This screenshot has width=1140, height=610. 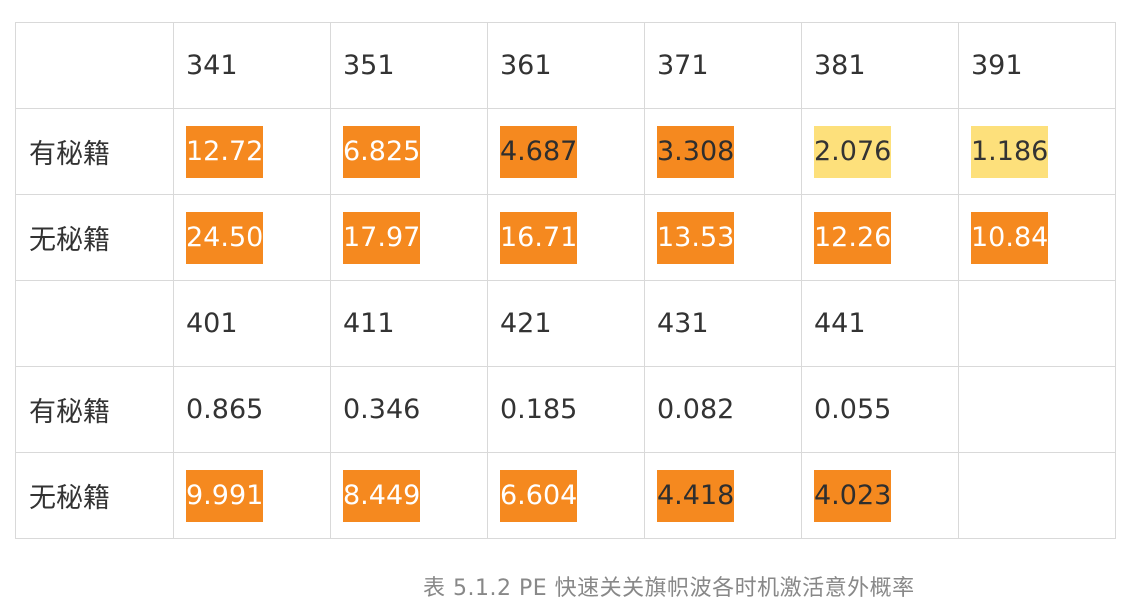 I want to click on column-header-341: 341, so click(x=252, y=65).